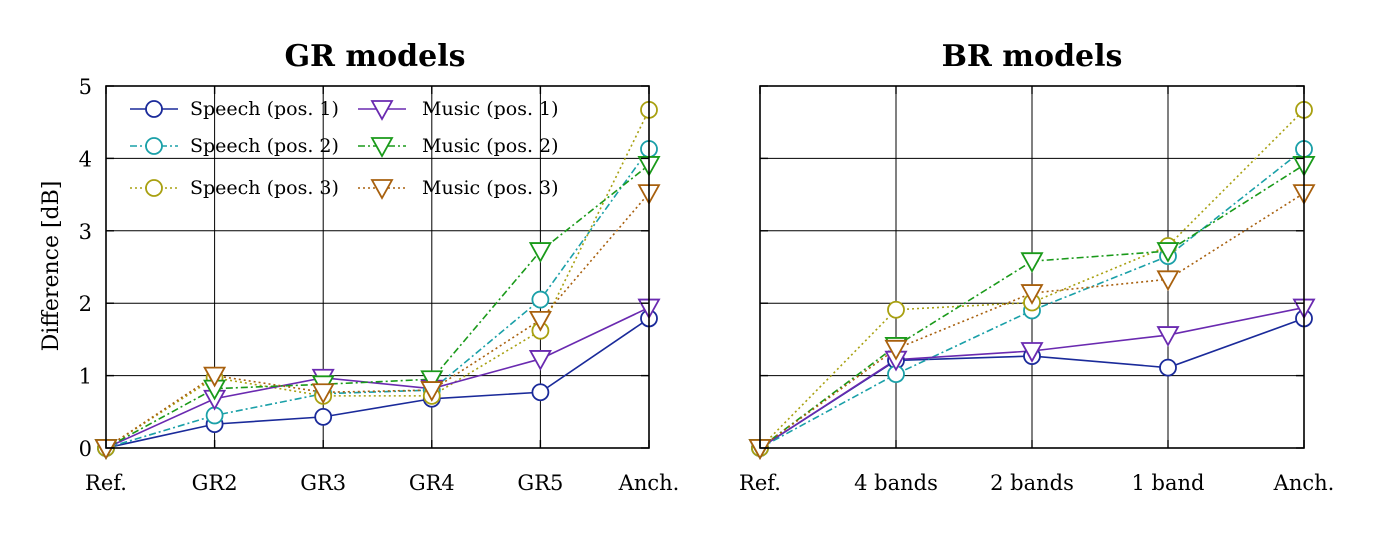 The width and height of the screenshot is (1384, 534). What do you see at coordinates (1168, 483) in the screenshot?
I see `x-tick-label: 1 band` at bounding box center [1168, 483].